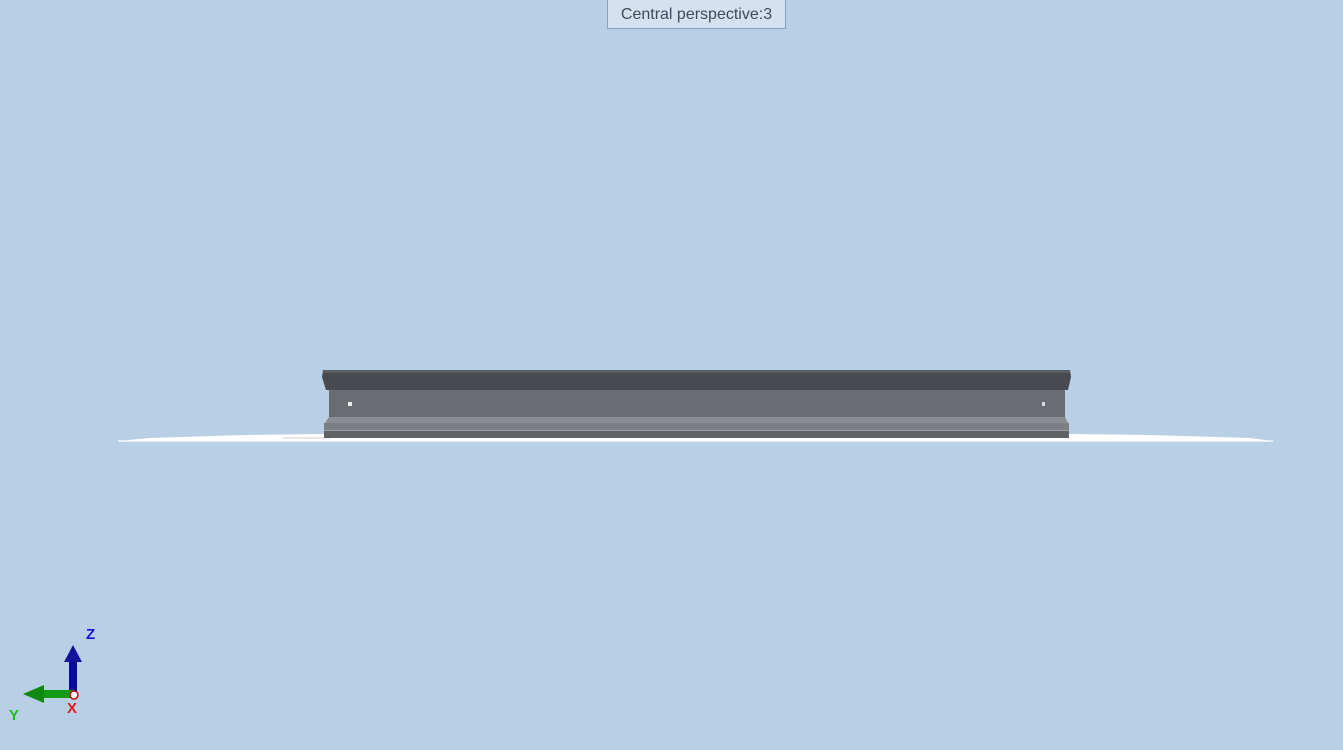 Image resolution: width=1343 pixels, height=750 pixels. Describe the element at coordinates (696, 371) in the screenshot. I see `top-flange-edge` at that location.